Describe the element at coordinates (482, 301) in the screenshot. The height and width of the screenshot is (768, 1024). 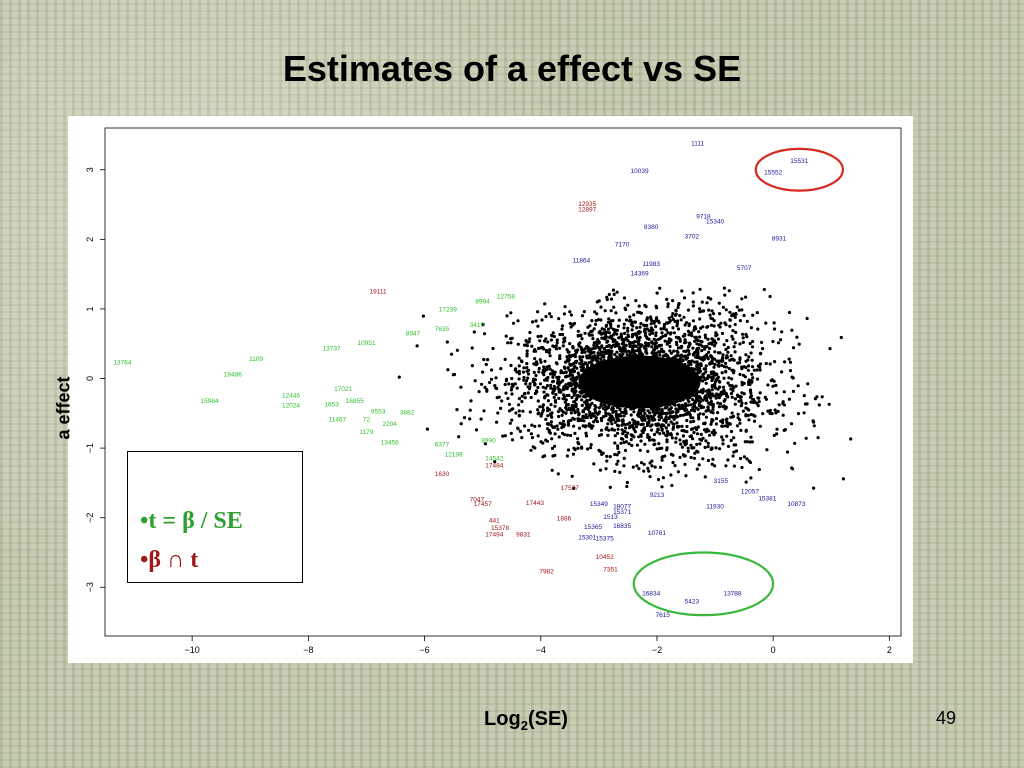
I see `point-label-green: 8994` at that location.